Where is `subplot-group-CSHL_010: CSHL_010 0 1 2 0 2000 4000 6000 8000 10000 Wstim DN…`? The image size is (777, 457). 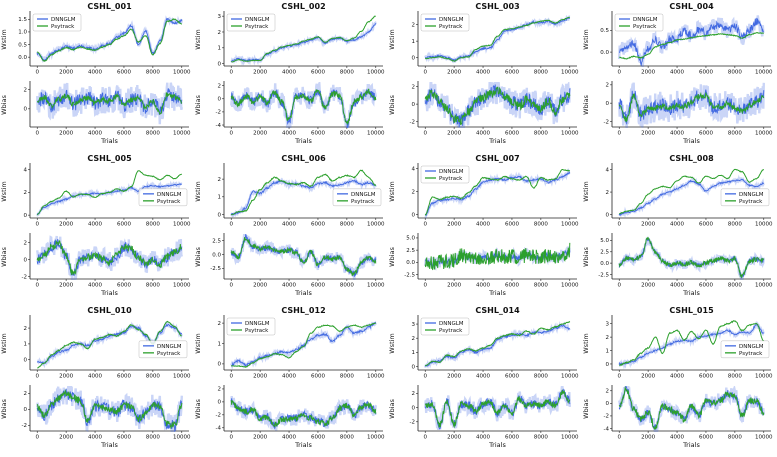 subplot-group-CSHL_010: CSHL_010 0 1 2 0 2000 4000 6000 8000 10000 Wstim DN… is located at coordinates (97, 380).